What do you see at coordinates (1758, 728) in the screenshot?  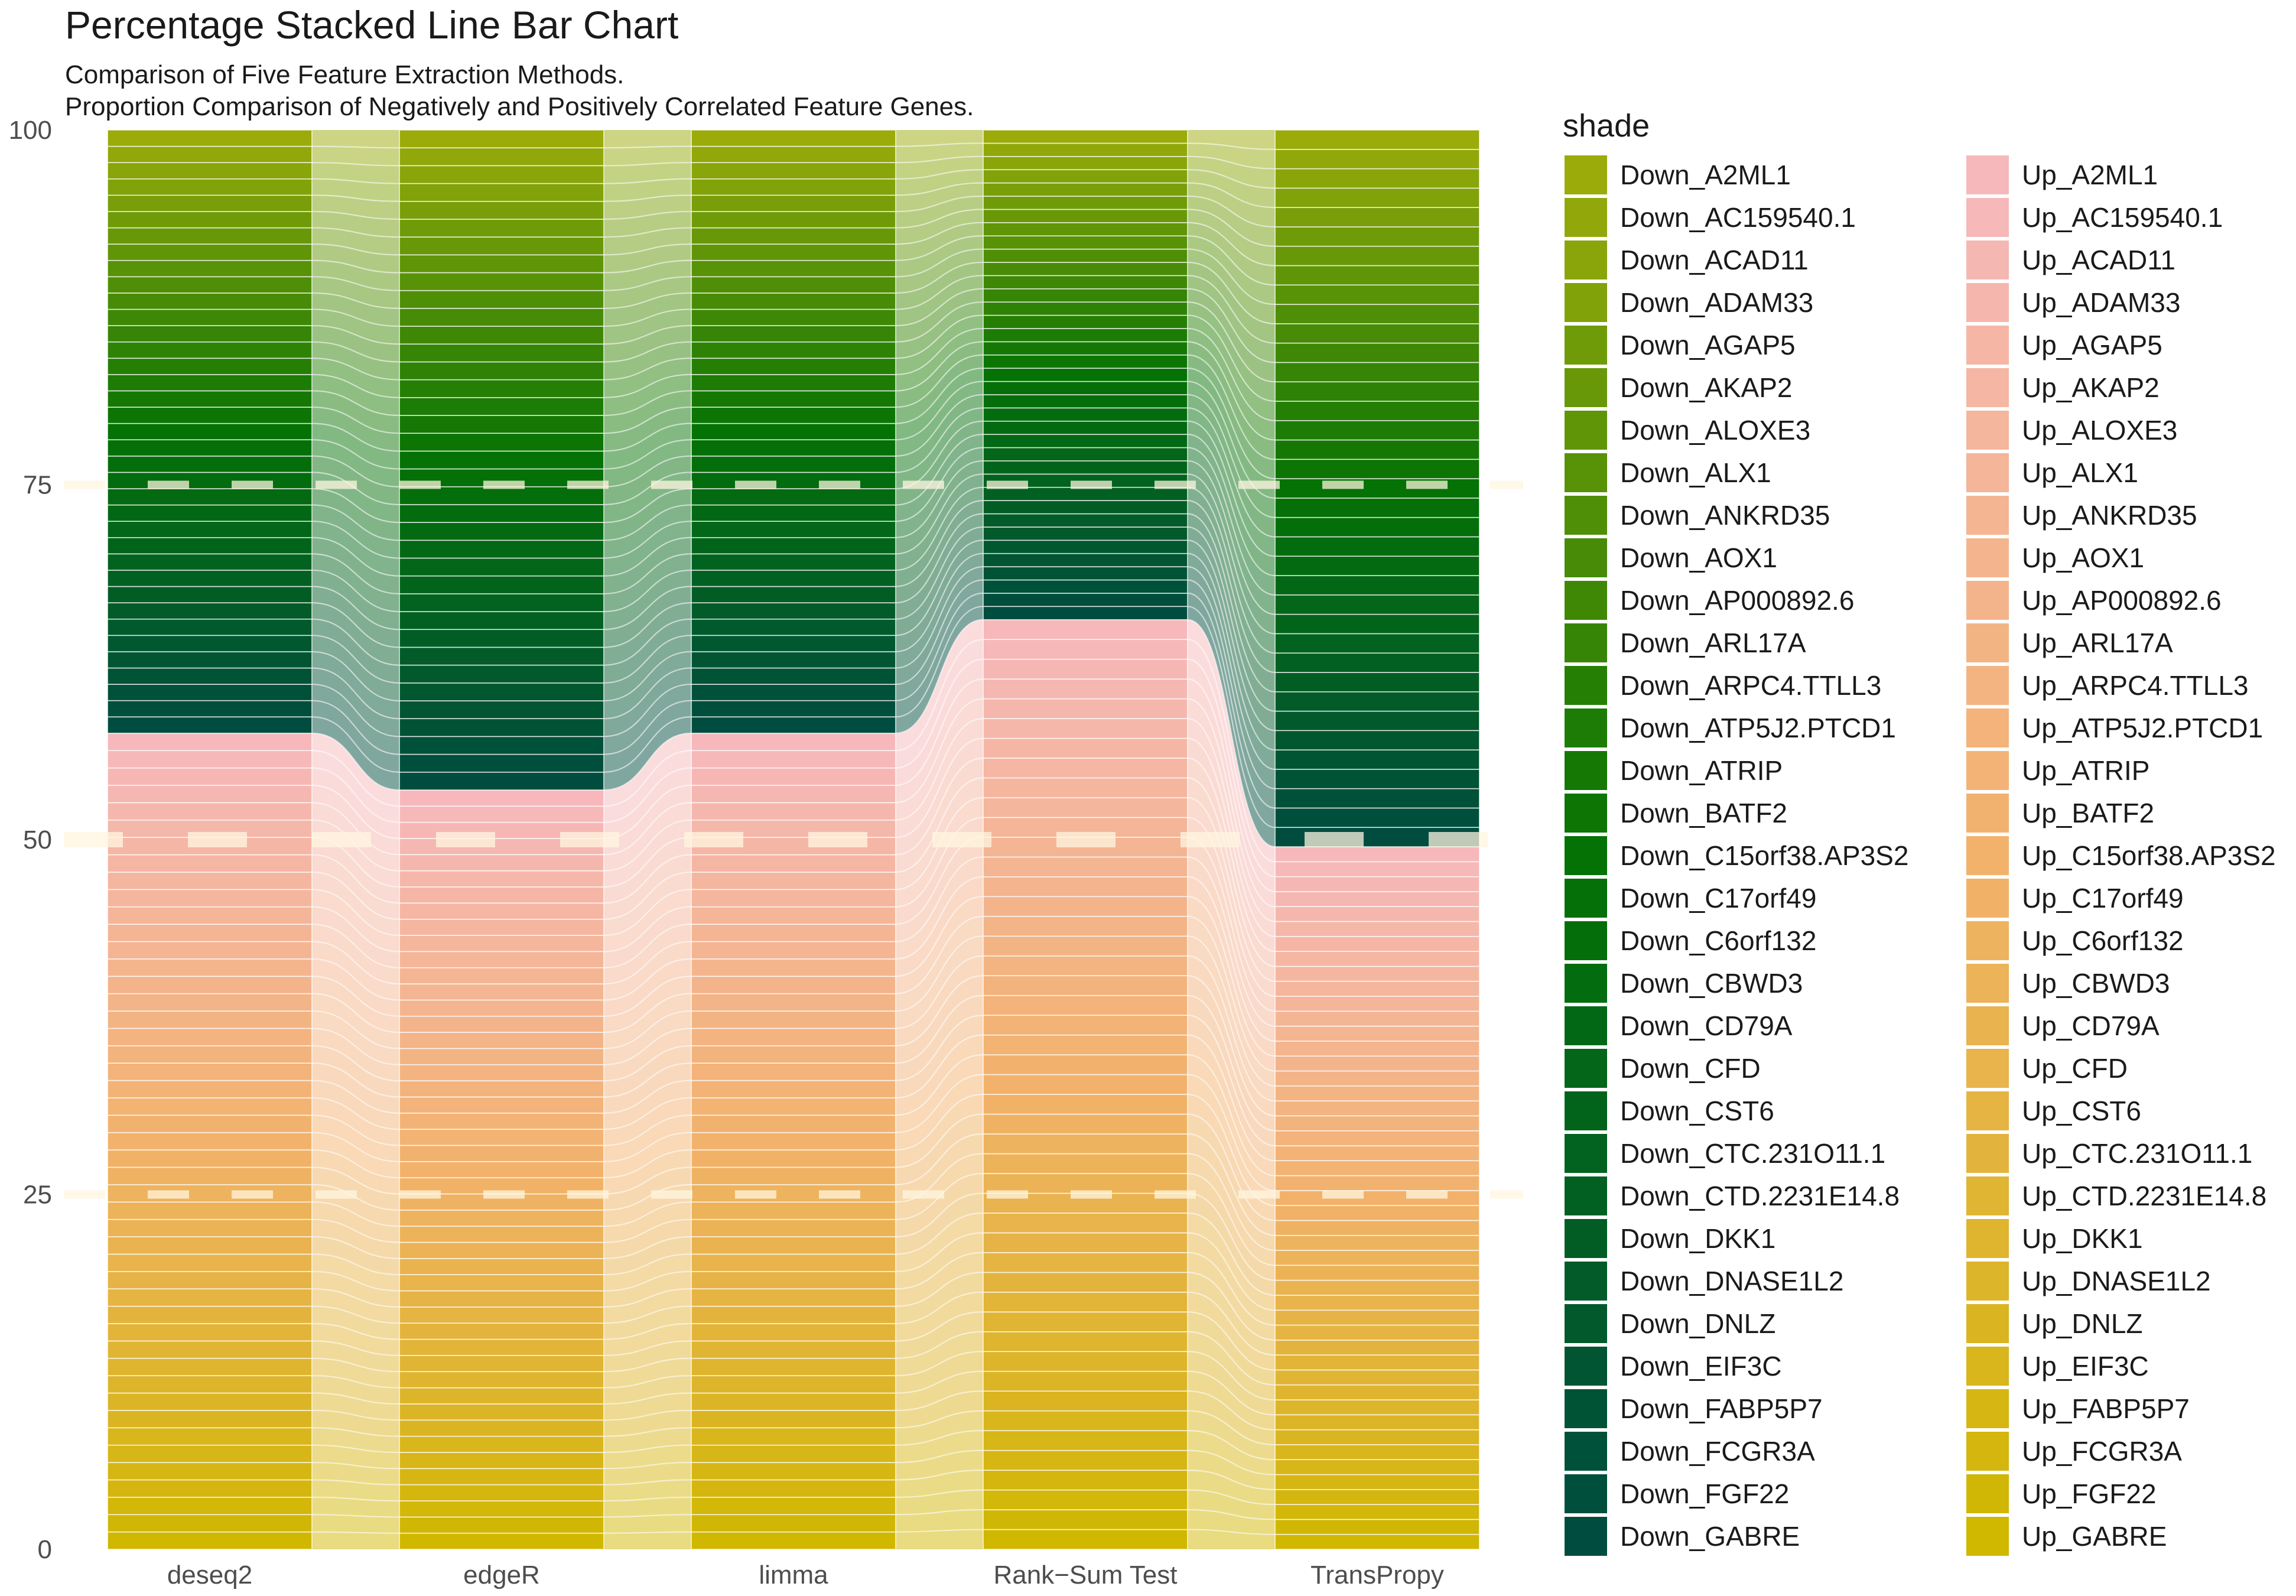 I see `legend-label: Down_ATP5J2.PTCD1` at bounding box center [1758, 728].